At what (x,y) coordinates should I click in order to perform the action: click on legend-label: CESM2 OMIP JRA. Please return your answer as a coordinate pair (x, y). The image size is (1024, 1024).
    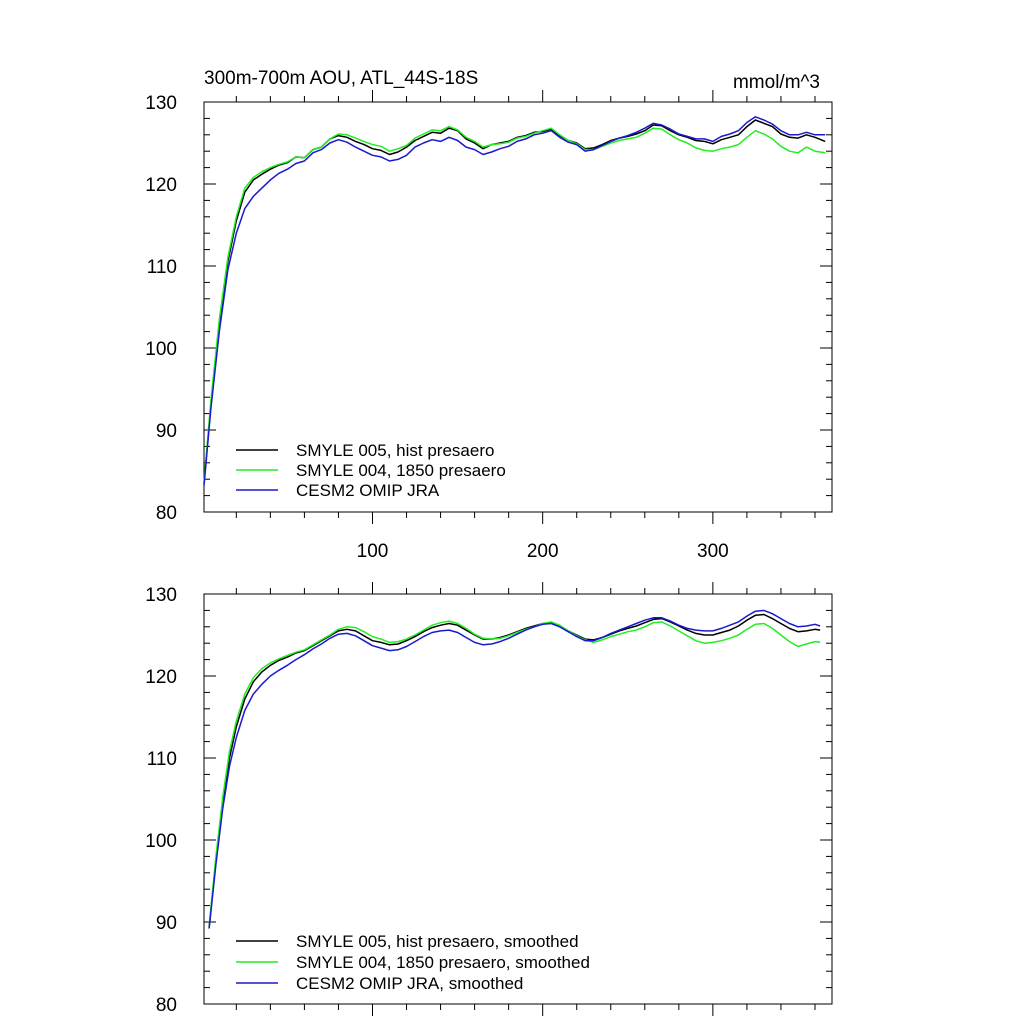
    Looking at the image, I should click on (368, 490).